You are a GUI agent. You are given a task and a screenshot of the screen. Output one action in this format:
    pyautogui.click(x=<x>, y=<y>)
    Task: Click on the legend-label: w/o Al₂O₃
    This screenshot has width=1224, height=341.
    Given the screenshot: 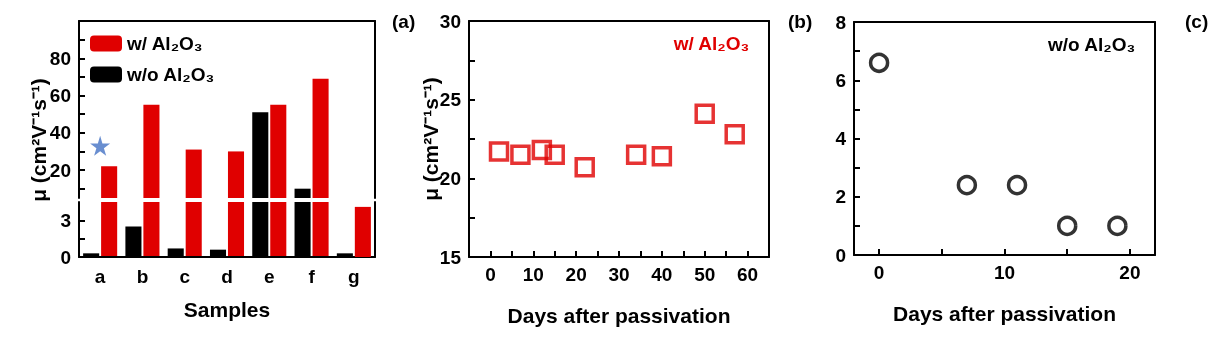 What is the action you would take?
    pyautogui.click(x=170, y=74)
    